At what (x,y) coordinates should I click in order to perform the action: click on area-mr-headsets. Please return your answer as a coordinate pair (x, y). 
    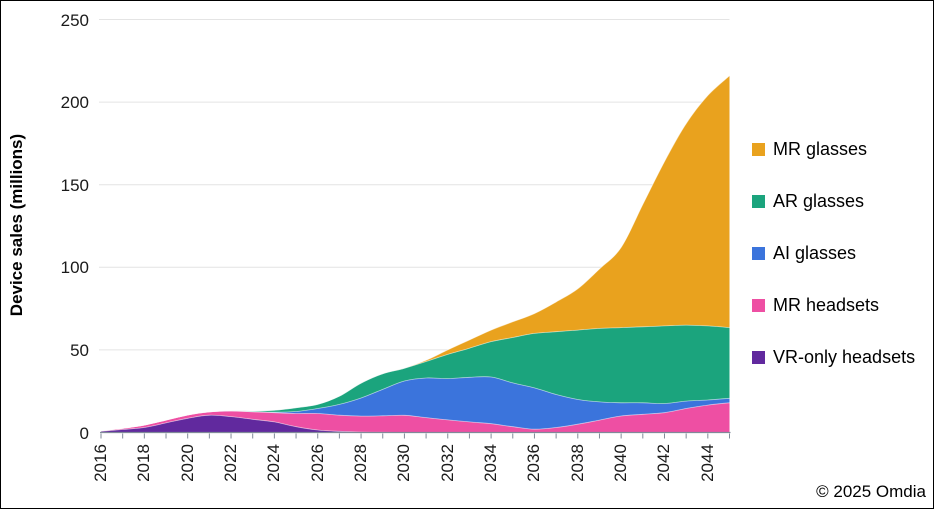
    Looking at the image, I should click on (415, 417).